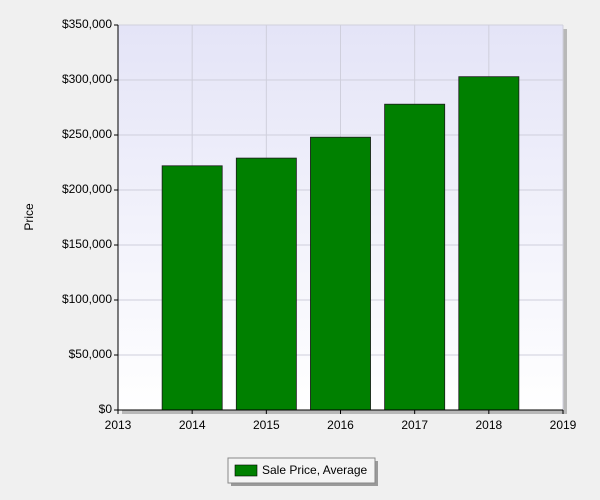 The width and height of the screenshot is (600, 500). What do you see at coordinates (266, 425) in the screenshot?
I see `x-tick-label: 2015` at bounding box center [266, 425].